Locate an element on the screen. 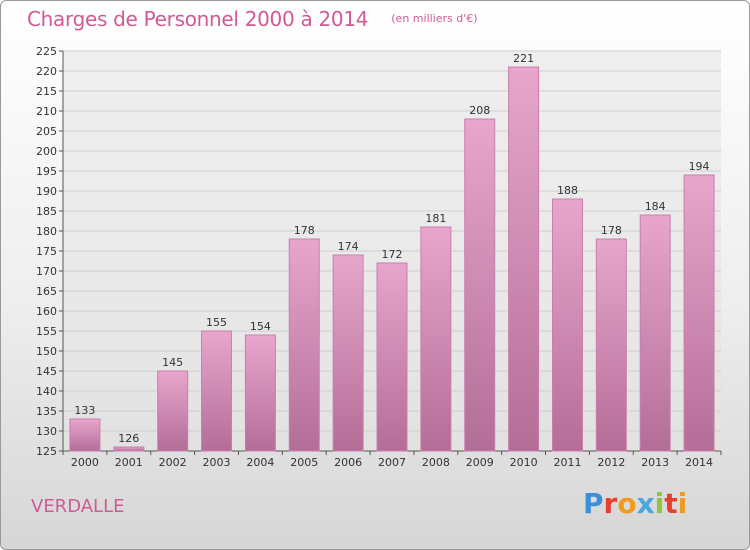  y-tick-label: 175 is located at coordinates (46, 251).